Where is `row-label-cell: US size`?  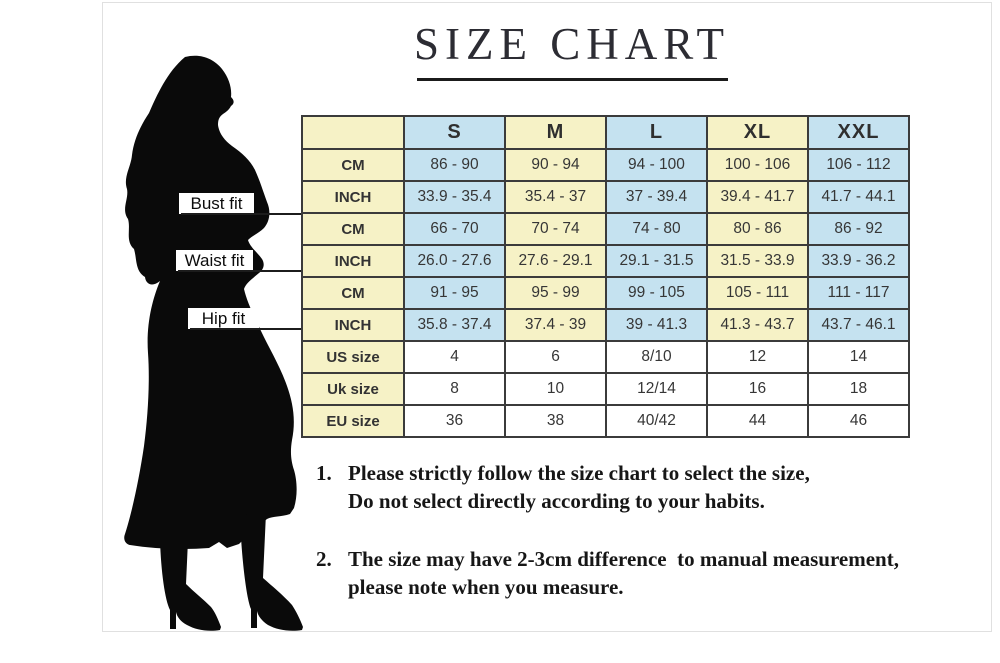 row-label-cell: US size is located at coordinates (353, 357).